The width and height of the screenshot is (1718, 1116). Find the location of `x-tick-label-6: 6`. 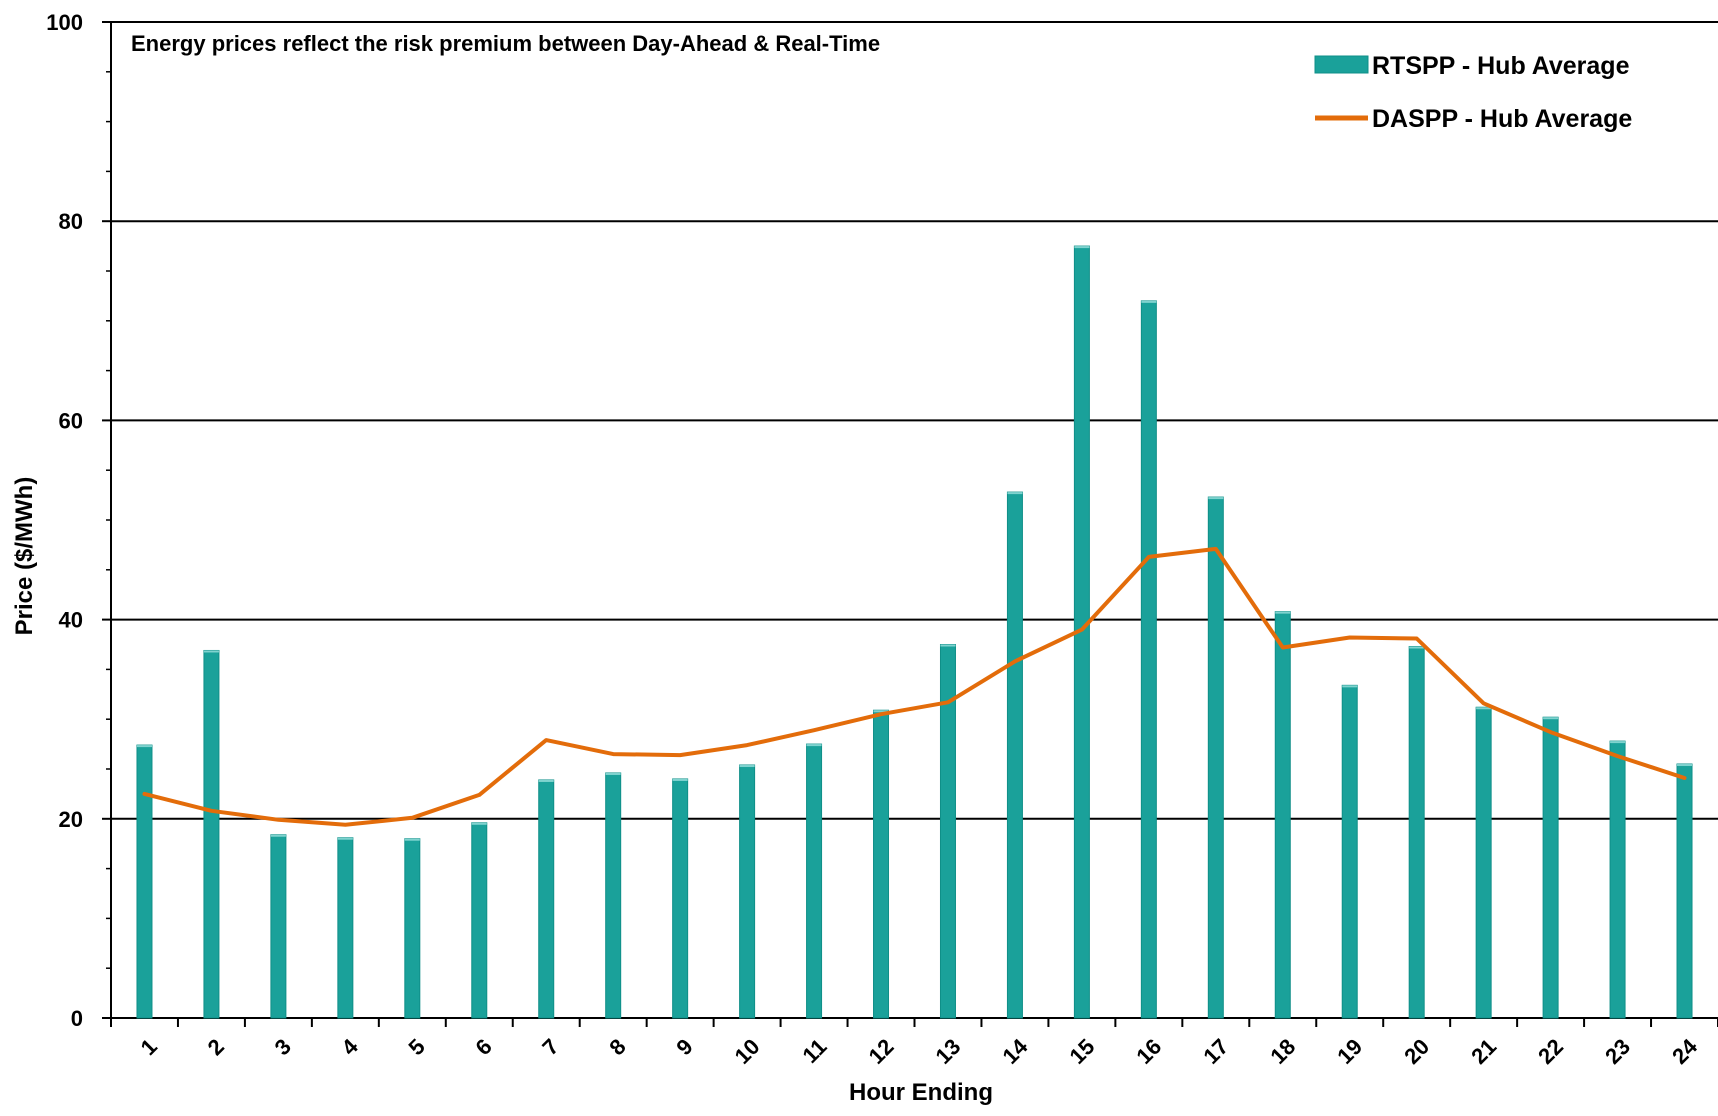

x-tick-label-6: 6 is located at coordinates (483, 1047).